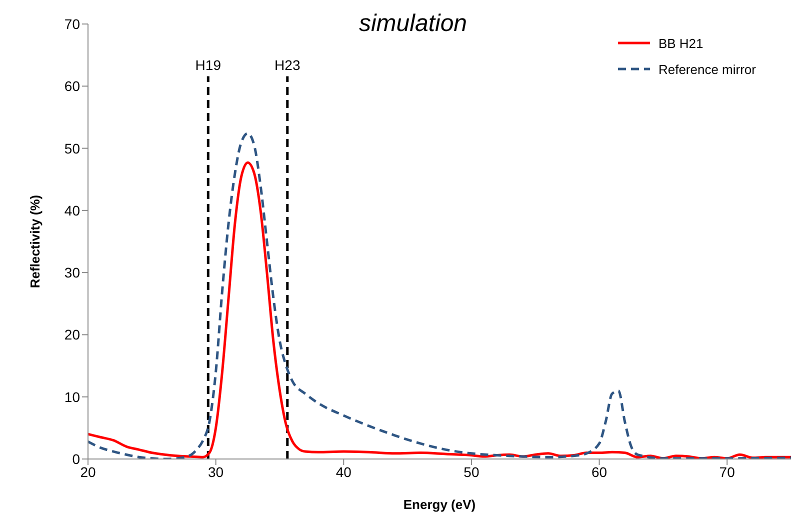  What do you see at coordinates (472, 472) in the screenshot?
I see `x-tick-label: 50` at bounding box center [472, 472].